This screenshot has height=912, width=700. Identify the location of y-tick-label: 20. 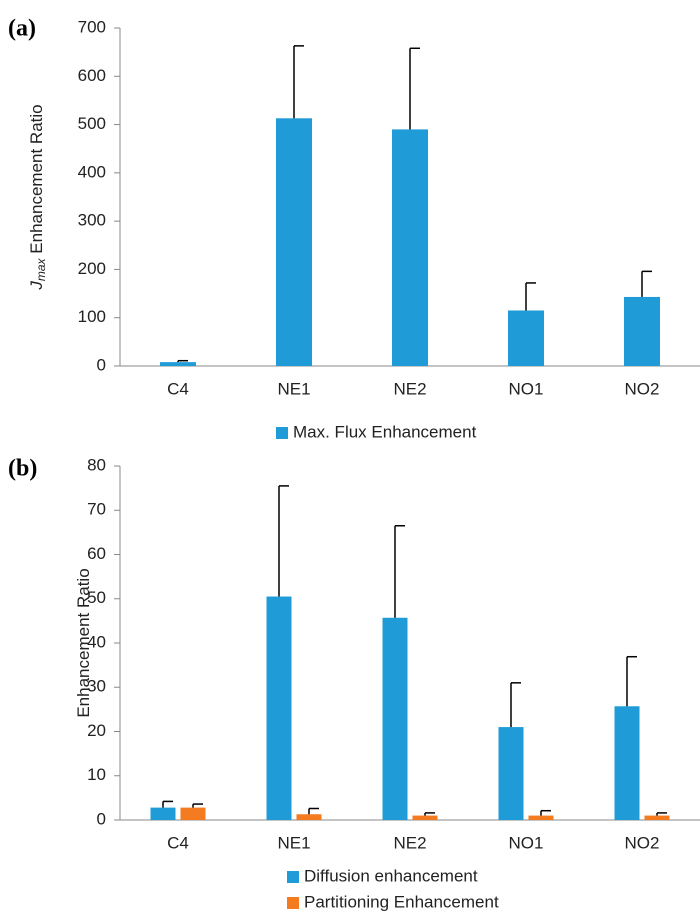
(96, 730).